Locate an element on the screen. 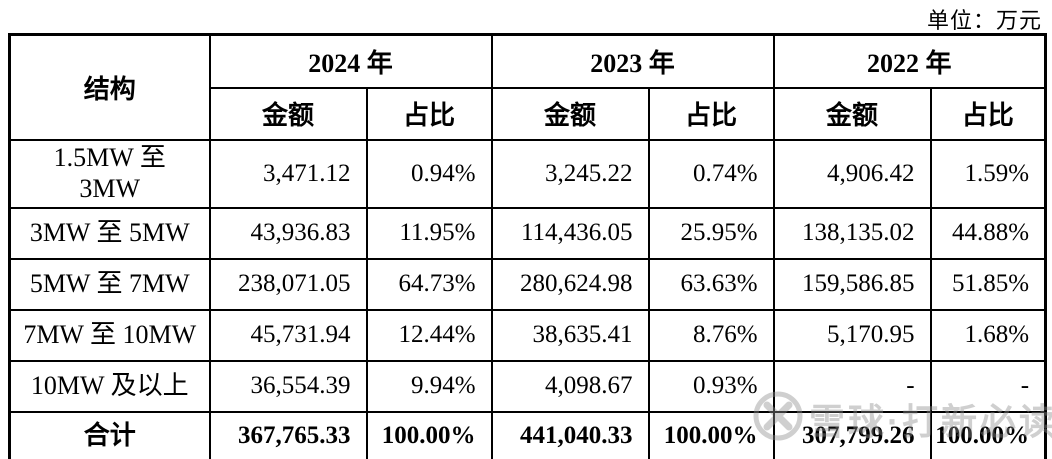 Image resolution: width=1052 pixels, height=459 pixels. amount-2022: - is located at coordinates (852, 386).